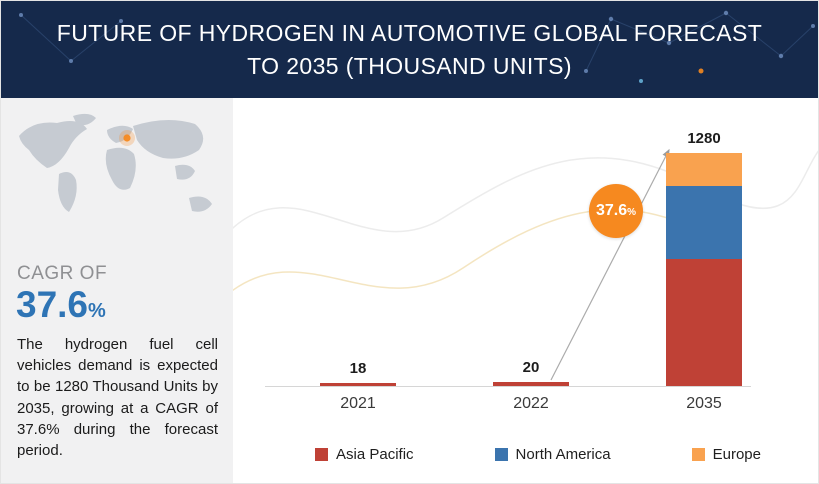  Describe the element at coordinates (704, 222) in the screenshot. I see `bar-segment-north-america` at that location.